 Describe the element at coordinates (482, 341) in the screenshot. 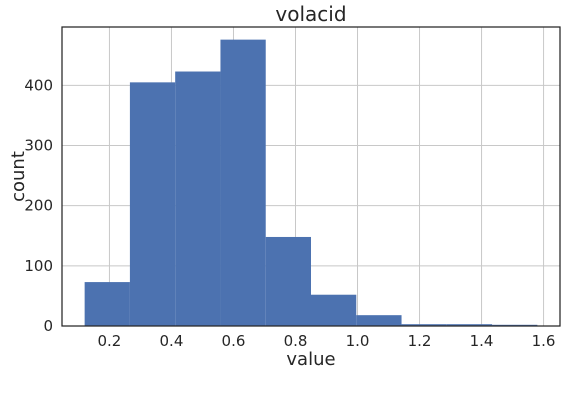

I see `x-tick-label: 1.4` at that location.